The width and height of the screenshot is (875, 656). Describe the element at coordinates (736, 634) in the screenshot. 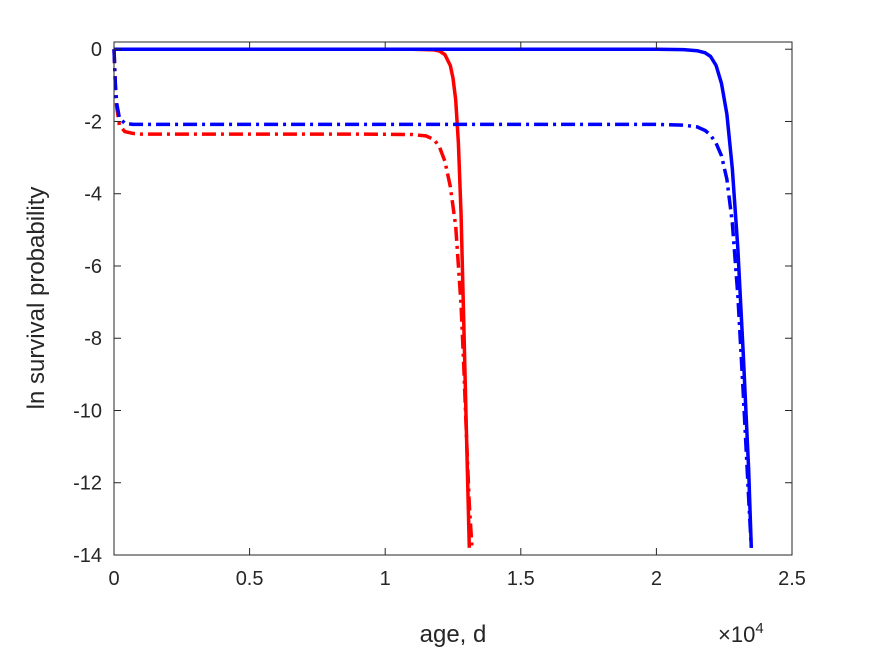

I see `x-exponent-base: ×10` at that location.